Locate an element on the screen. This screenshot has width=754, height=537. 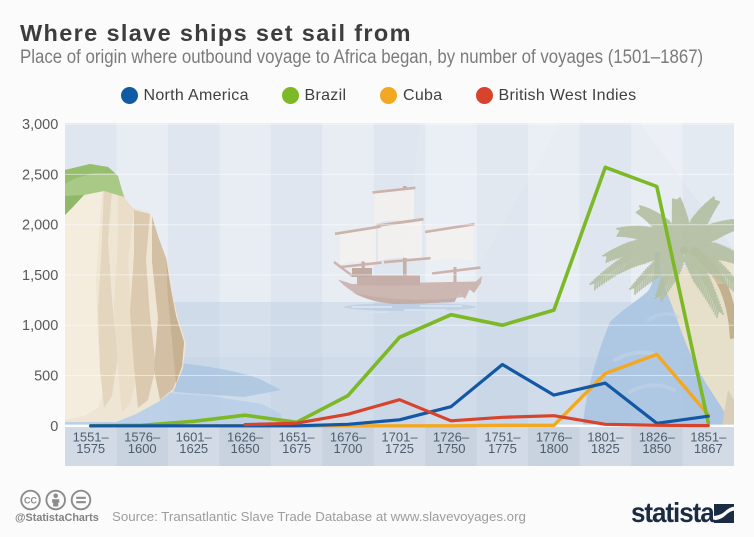
svg-text: 1775 is located at coordinates (502, 448).